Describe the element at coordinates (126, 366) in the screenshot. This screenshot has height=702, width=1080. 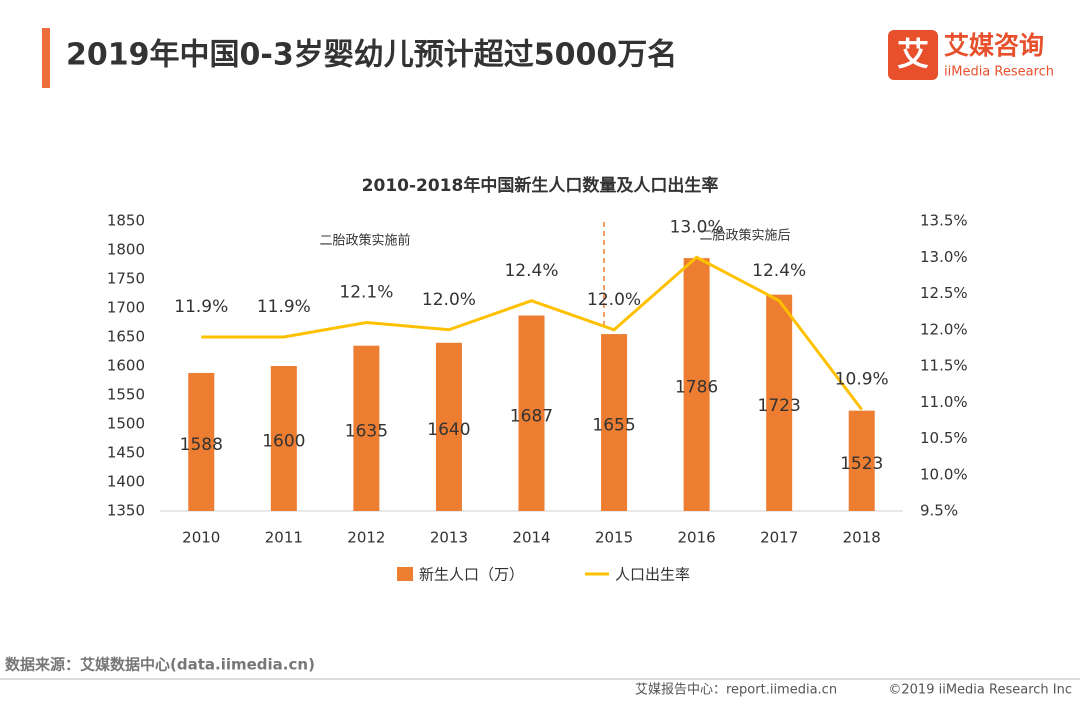
I see `y-tick-label: 1600` at that location.